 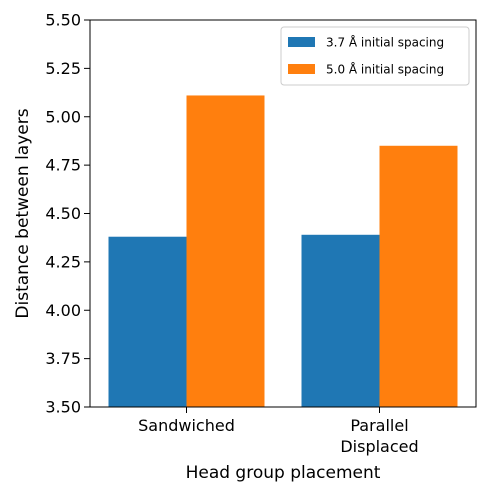 What do you see at coordinates (186, 425) in the screenshot?
I see `x-tick-label: Sandwiched` at bounding box center [186, 425].